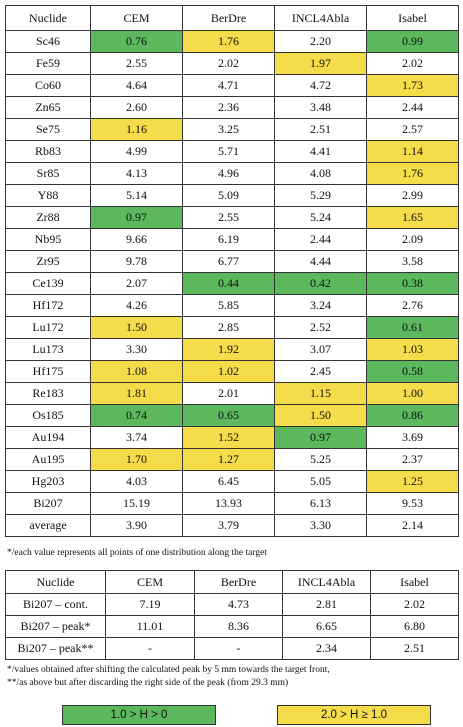  What do you see at coordinates (48, 173) in the screenshot?
I see `nuclide-cell: Sr85` at bounding box center [48, 173].